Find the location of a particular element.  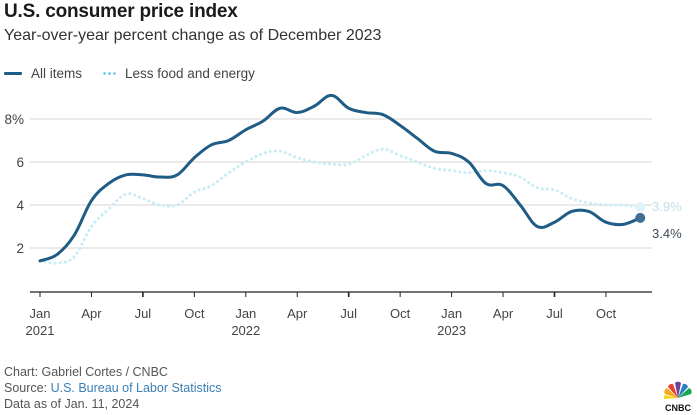

y-tick-label: 2 is located at coordinates (20, 248).